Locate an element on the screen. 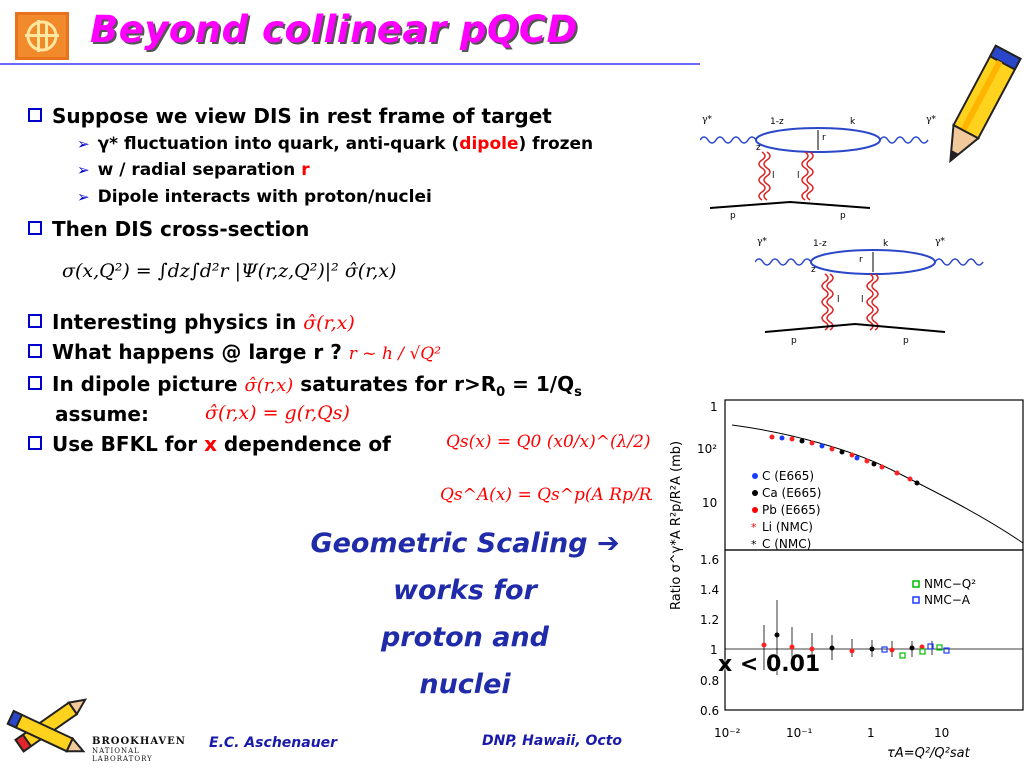  svg-text: C (E665) is located at coordinates (788, 476).